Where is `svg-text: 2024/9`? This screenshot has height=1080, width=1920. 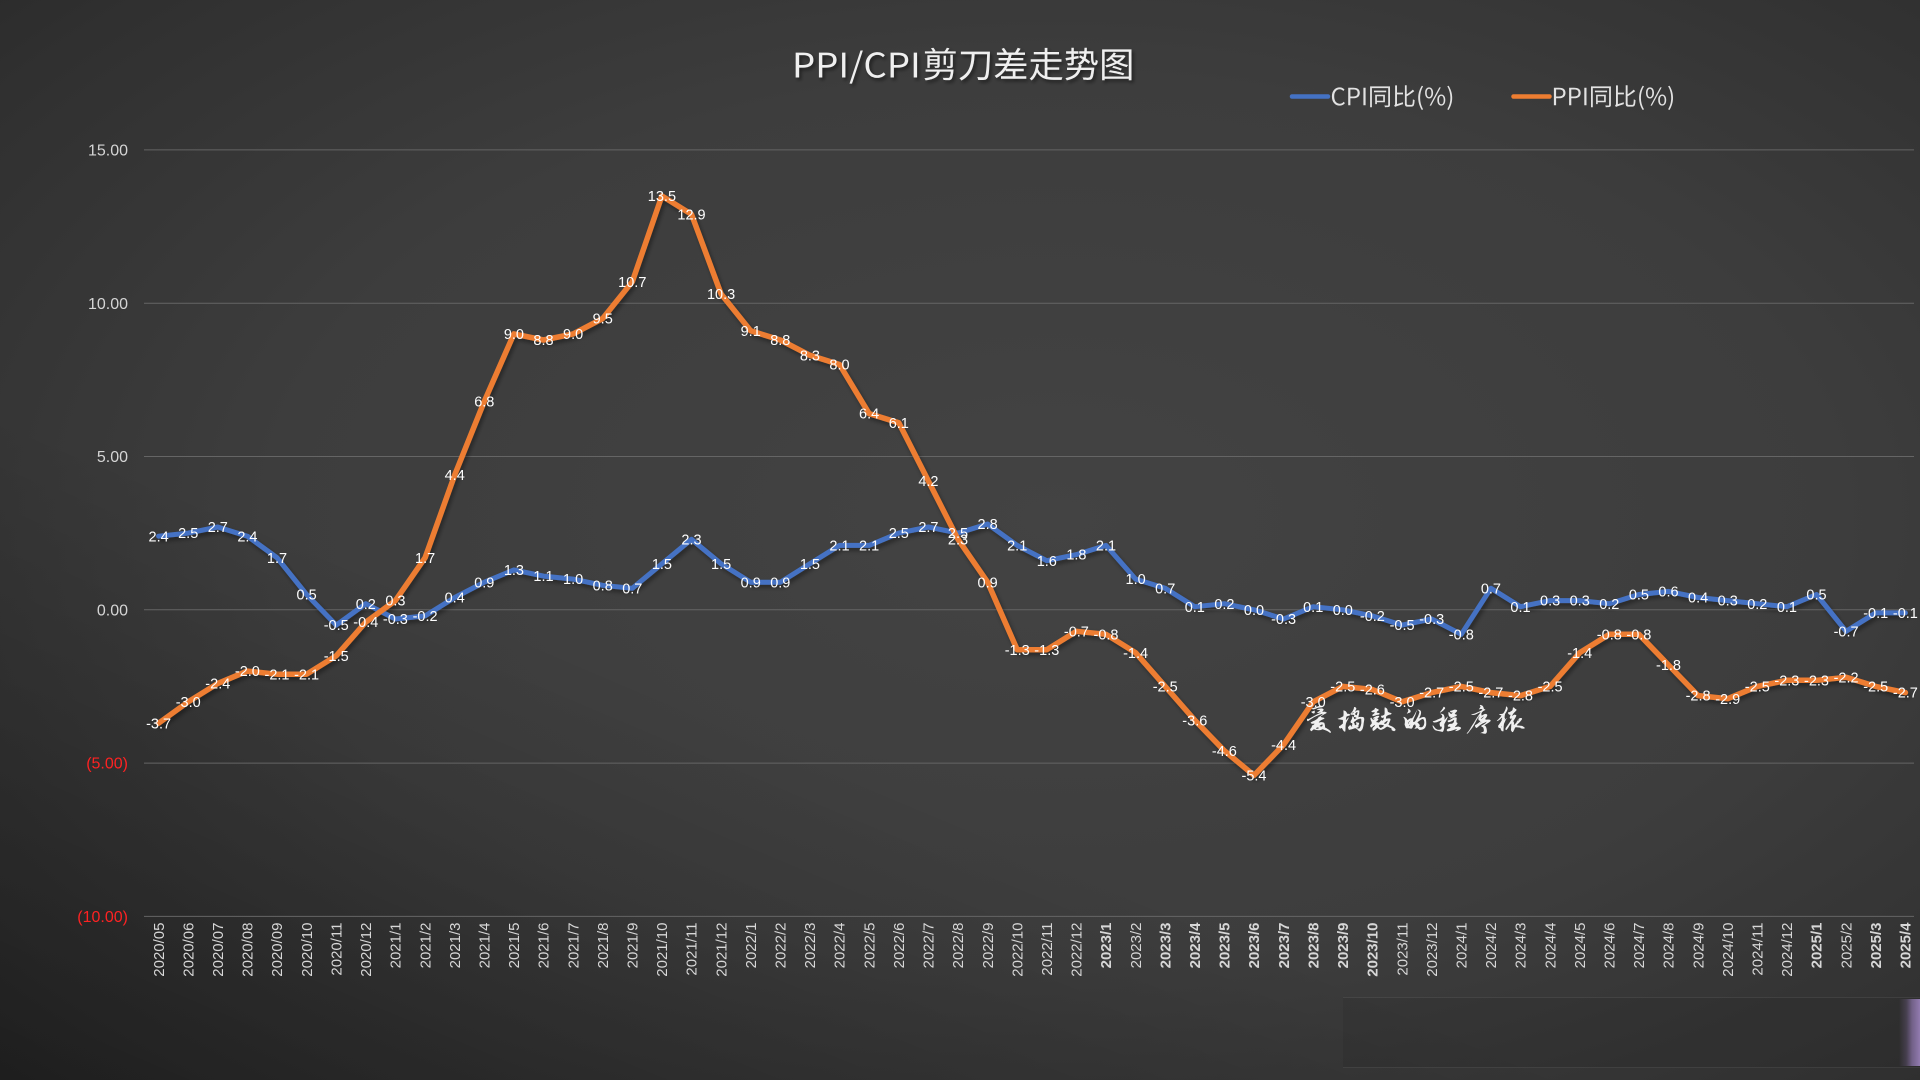
svg-text: 2024/9 is located at coordinates (1698, 946).